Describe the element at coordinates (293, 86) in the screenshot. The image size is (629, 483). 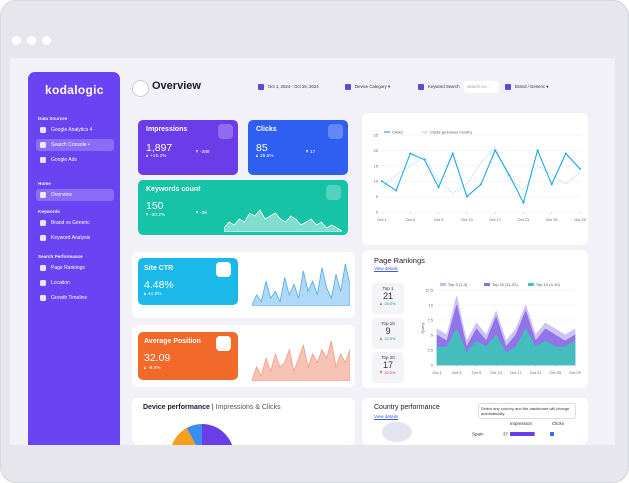
I see `filter-label: Oct 1, 2024 - Oct 15, 2024` at that location.